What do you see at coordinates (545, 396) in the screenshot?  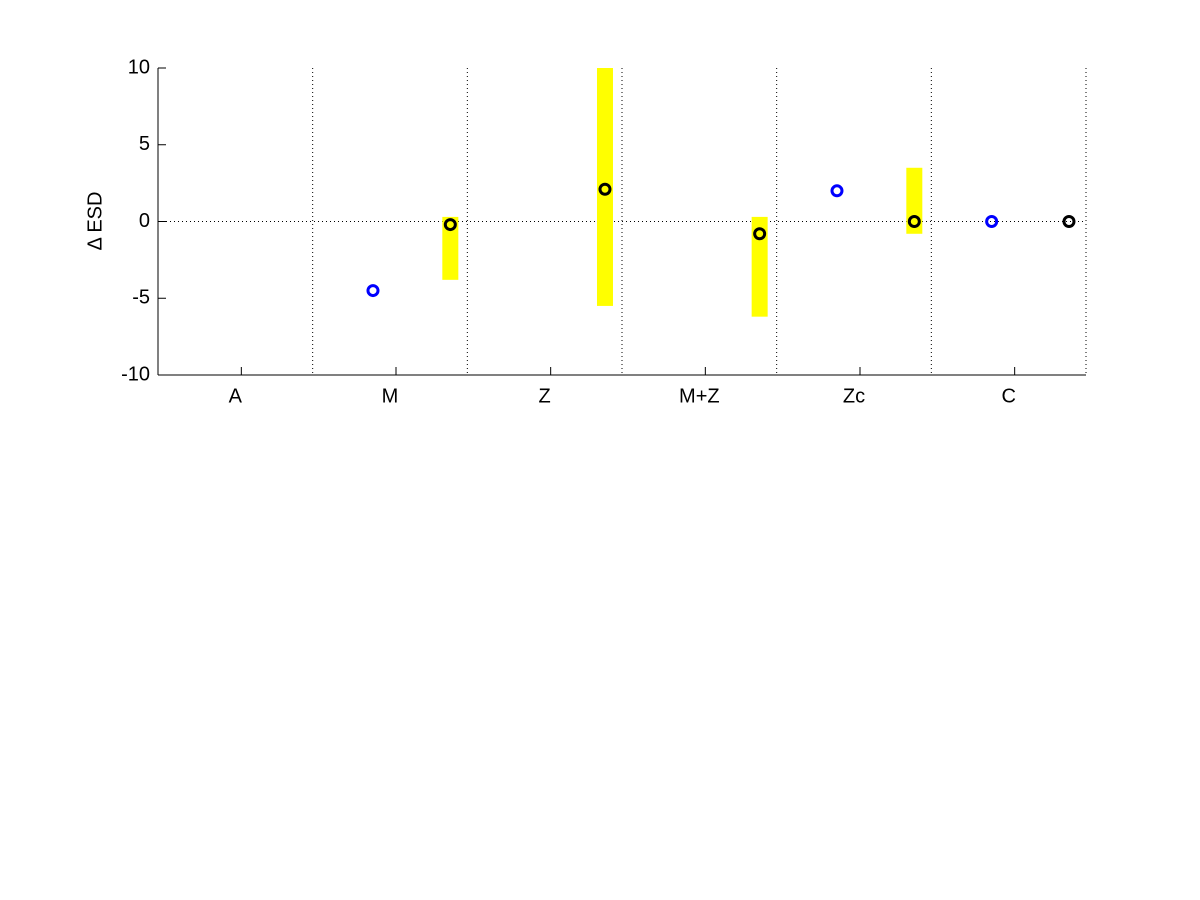 I see `x-tick-label: Z` at bounding box center [545, 396].